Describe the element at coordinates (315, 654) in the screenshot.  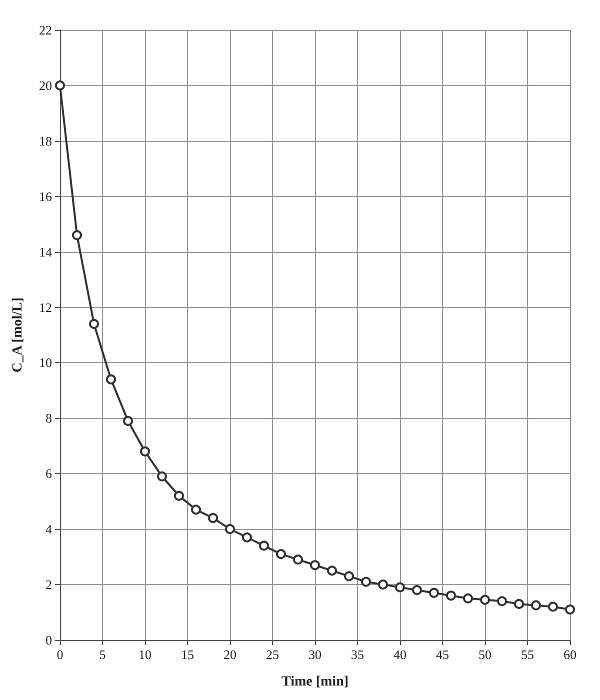
I see `x-tick-label: 30` at that location.